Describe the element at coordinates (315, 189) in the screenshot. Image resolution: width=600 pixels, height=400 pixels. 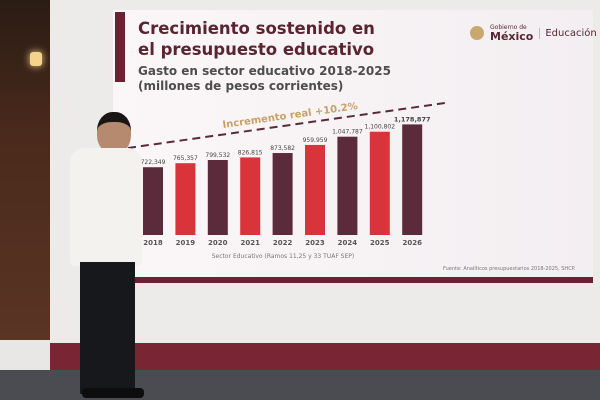
I see `bar-2023` at that location.